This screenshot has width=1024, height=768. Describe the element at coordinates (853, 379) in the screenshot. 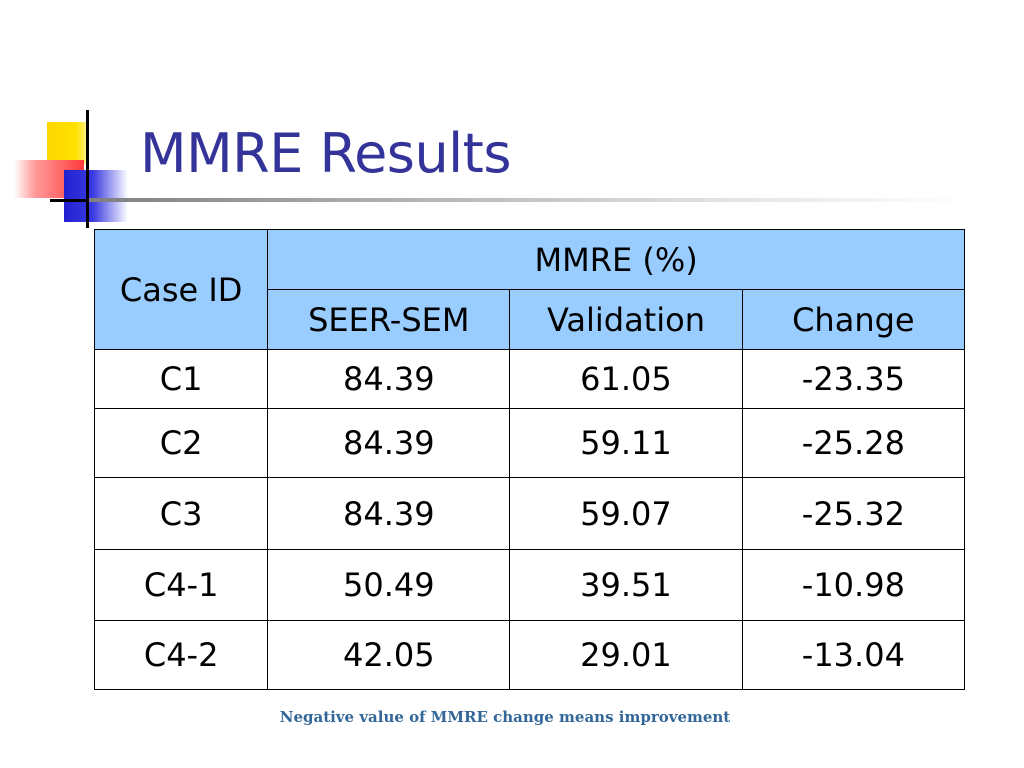

I see `change-cell: -23.35` at that location.